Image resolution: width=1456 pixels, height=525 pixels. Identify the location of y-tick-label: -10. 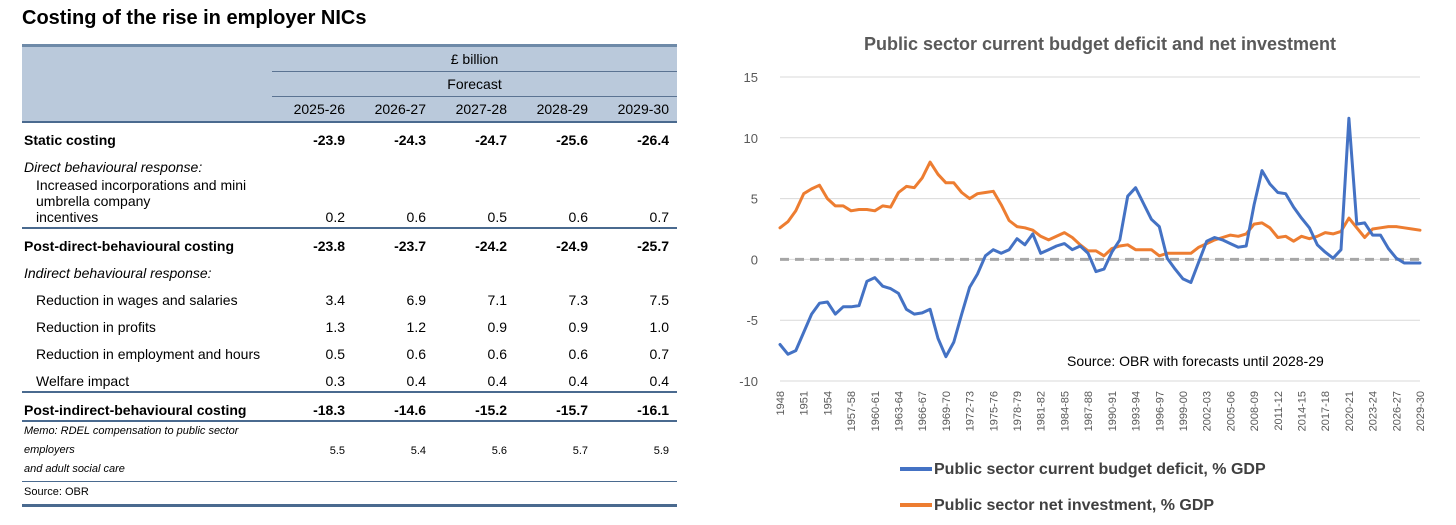
(748, 381).